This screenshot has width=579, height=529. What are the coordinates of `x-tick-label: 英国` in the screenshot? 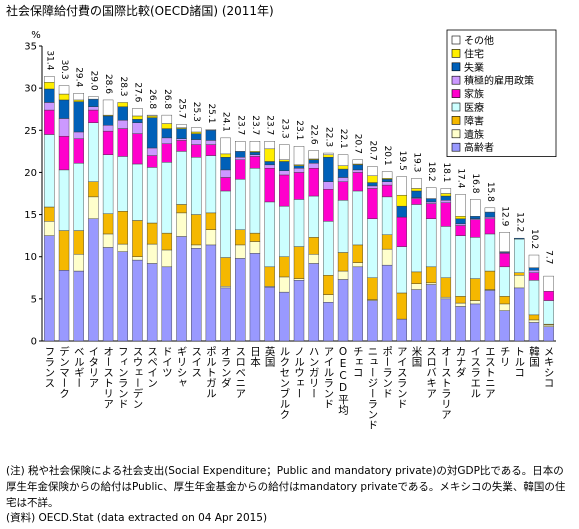 It's located at (270, 356).